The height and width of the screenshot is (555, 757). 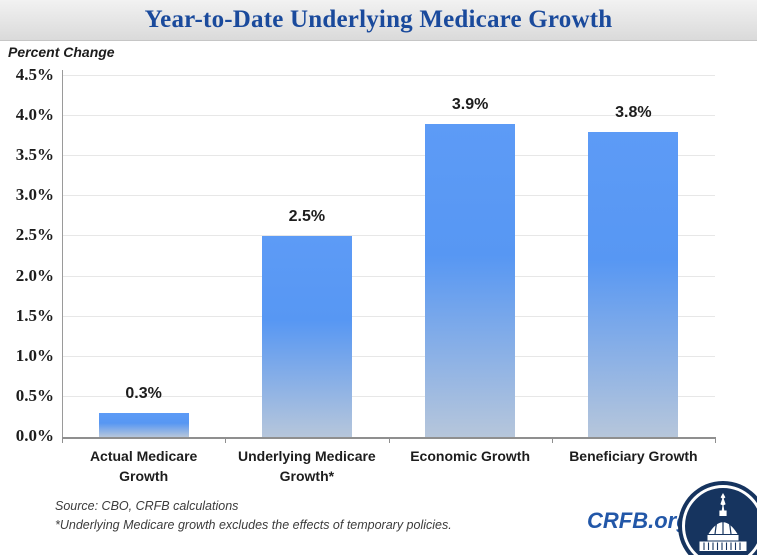 I want to click on y-tick-label: 2.5%, so click(x=34, y=235).